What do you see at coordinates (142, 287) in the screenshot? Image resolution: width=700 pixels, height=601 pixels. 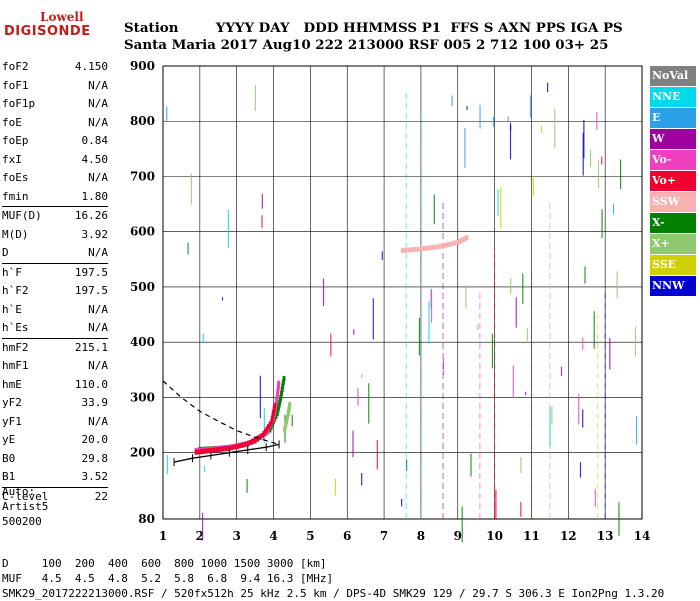 I see `y-tick-label: 500` at bounding box center [142, 287].